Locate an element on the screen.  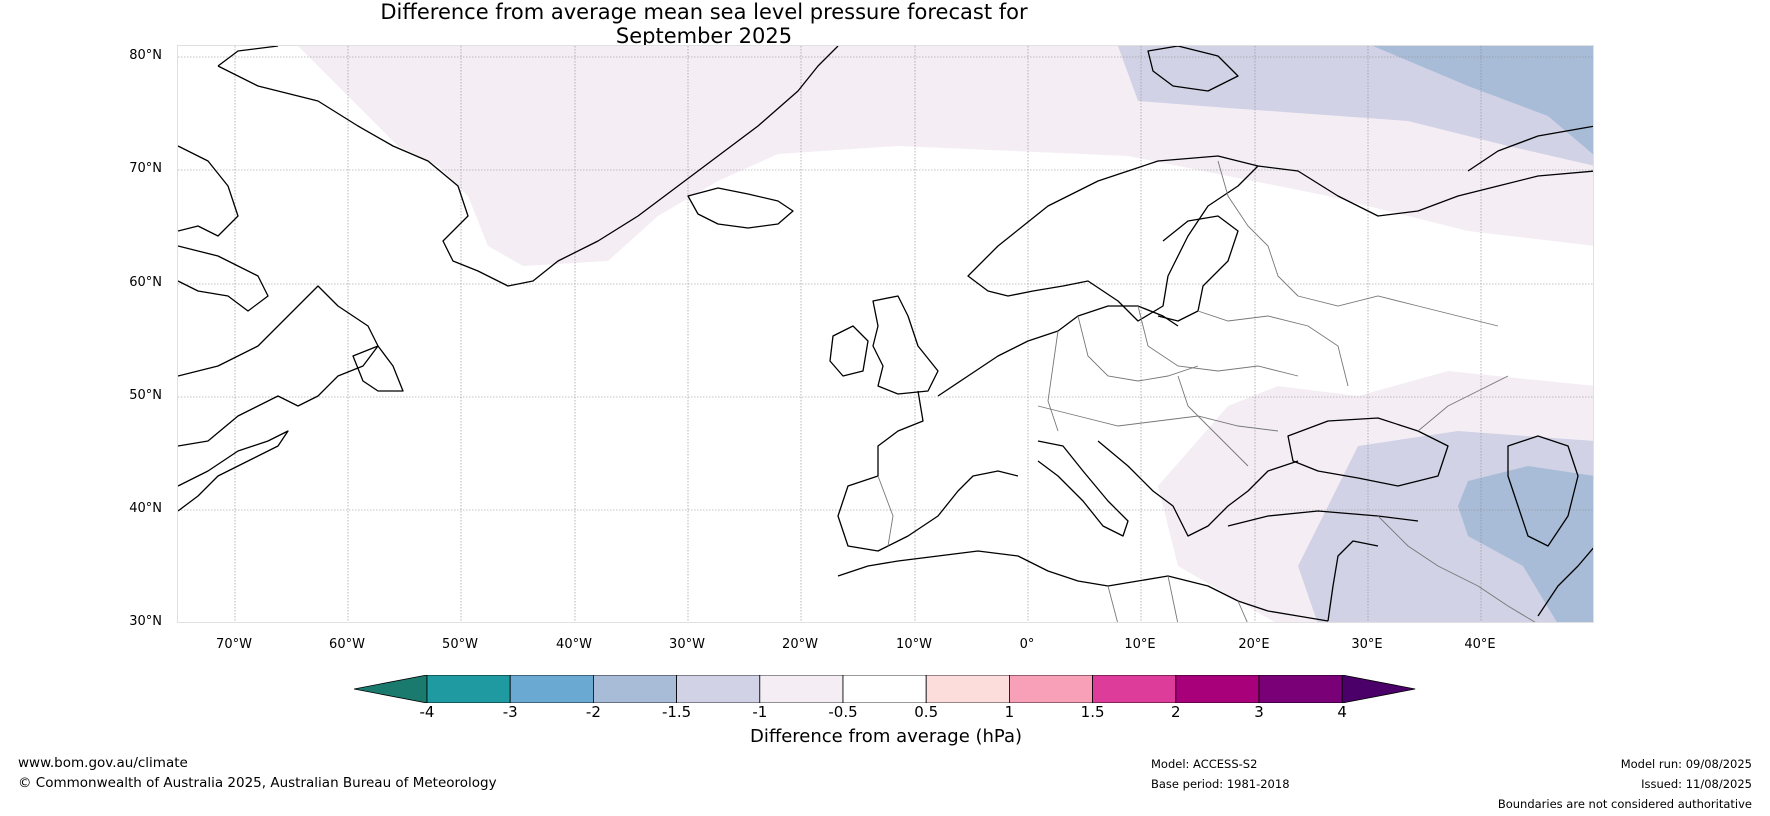
lat-label-60n: 60°N is located at coordinates (145, 282).